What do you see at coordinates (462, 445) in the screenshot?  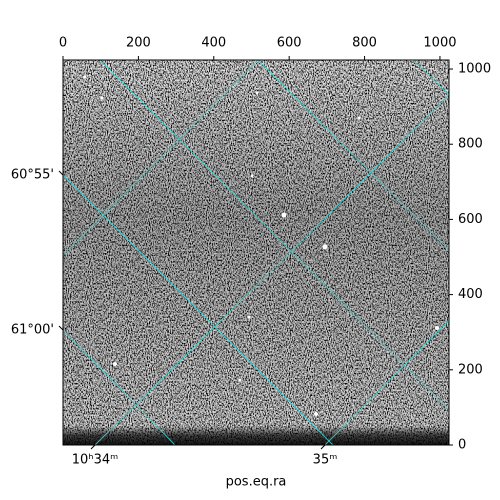 I see `y-tick-label: 0` at bounding box center [462, 445].